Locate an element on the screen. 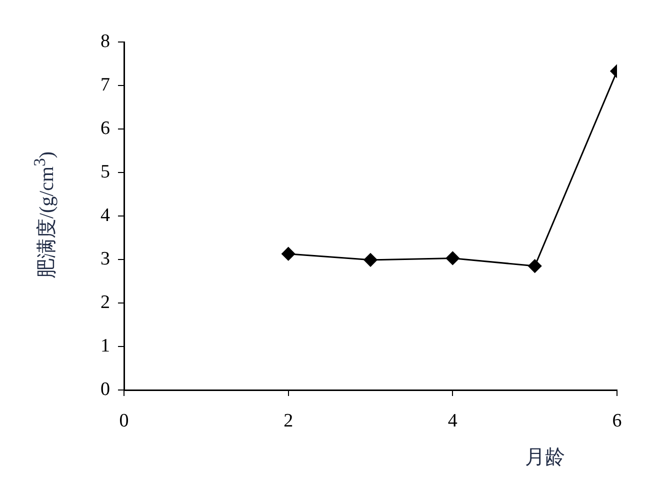 The width and height of the screenshot is (662, 494). y-tick-label: 8 is located at coordinates (105, 41).